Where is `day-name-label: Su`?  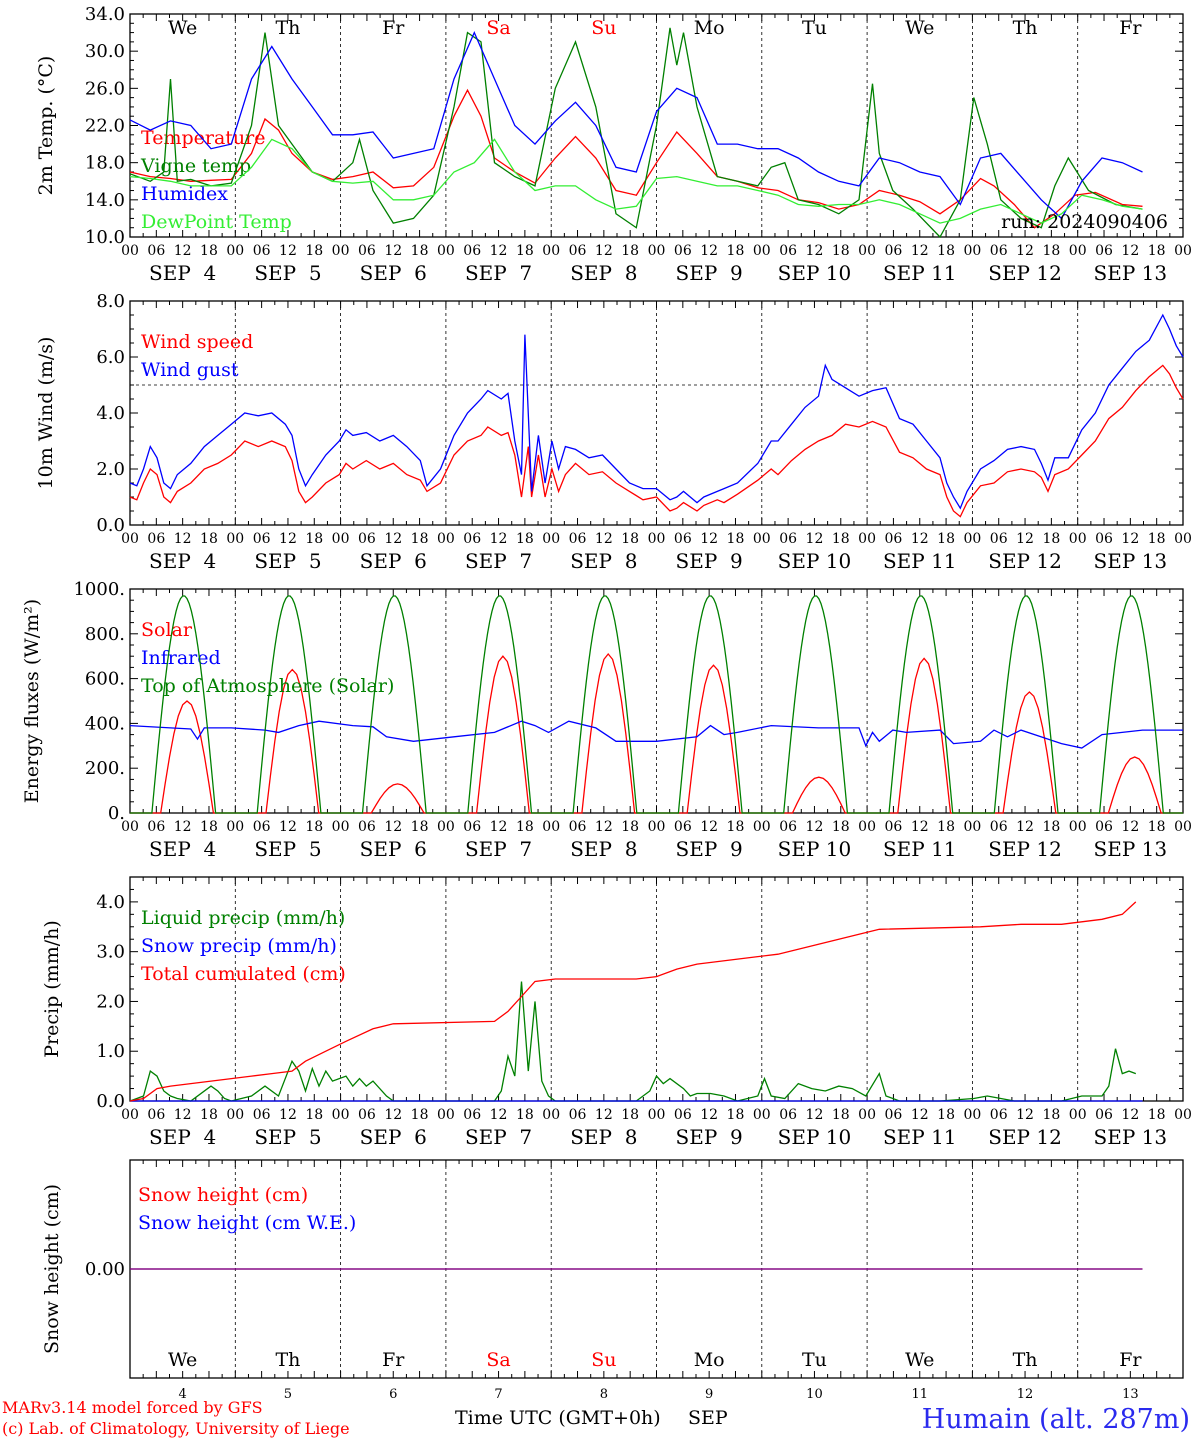
day-name-label: Su is located at coordinates (603, 28).